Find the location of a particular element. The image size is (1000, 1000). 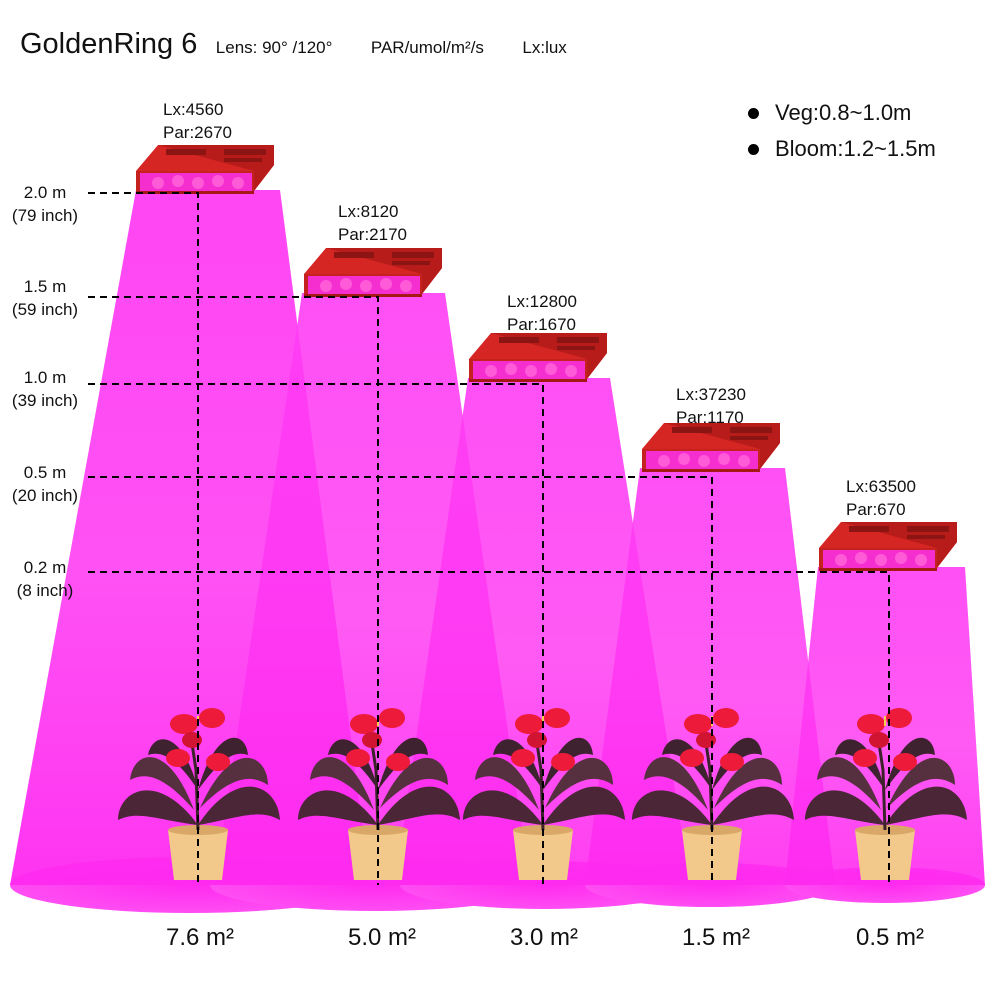

height-m: 1.0 m is located at coordinates (45, 377).